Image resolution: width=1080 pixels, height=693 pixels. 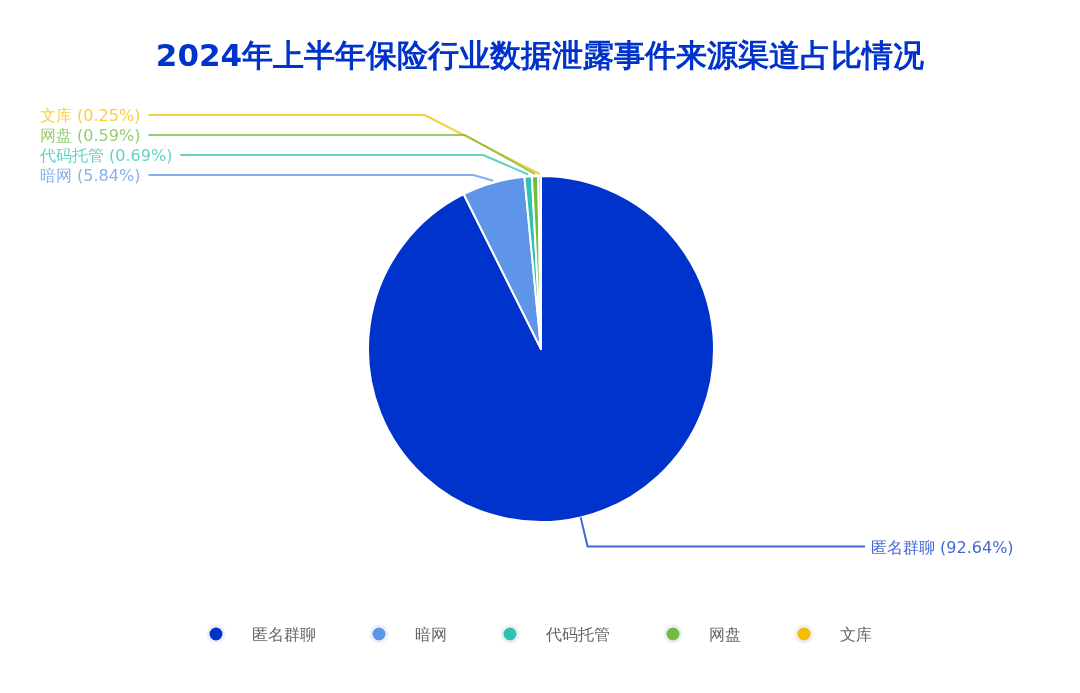 I want to click on chart-title: 2024年上半年保险行业数据泄露事件来源渠道占比情况, so click(x=540, y=55).